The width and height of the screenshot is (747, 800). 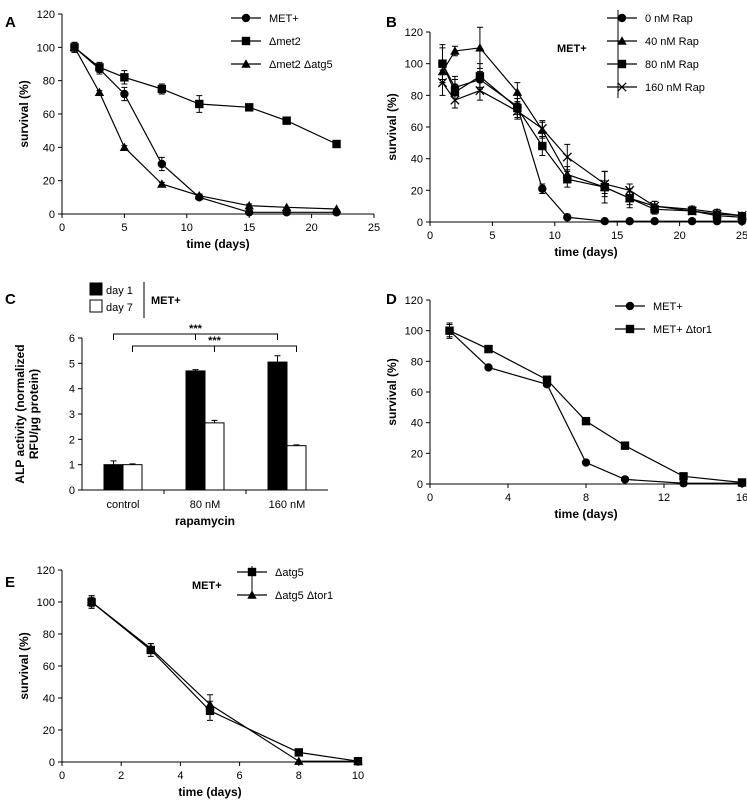 What do you see at coordinates (180, 776) in the screenshot?
I see `x-tick-label: 4` at bounding box center [180, 776].